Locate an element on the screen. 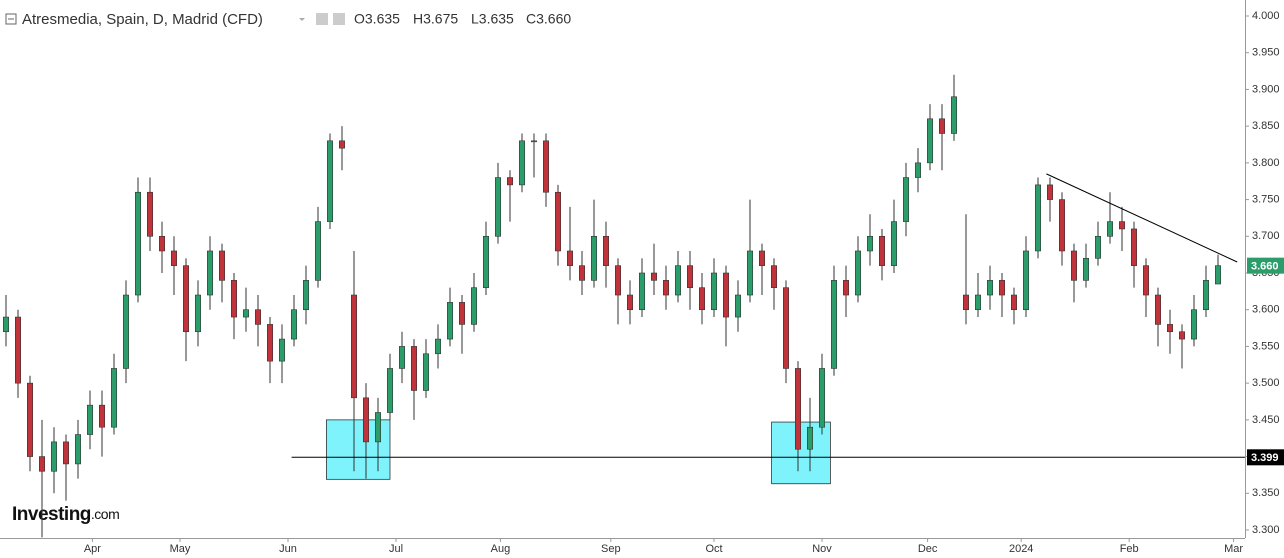 The height and width of the screenshot is (558, 1284). x-tick-label: Dec is located at coordinates (928, 549).